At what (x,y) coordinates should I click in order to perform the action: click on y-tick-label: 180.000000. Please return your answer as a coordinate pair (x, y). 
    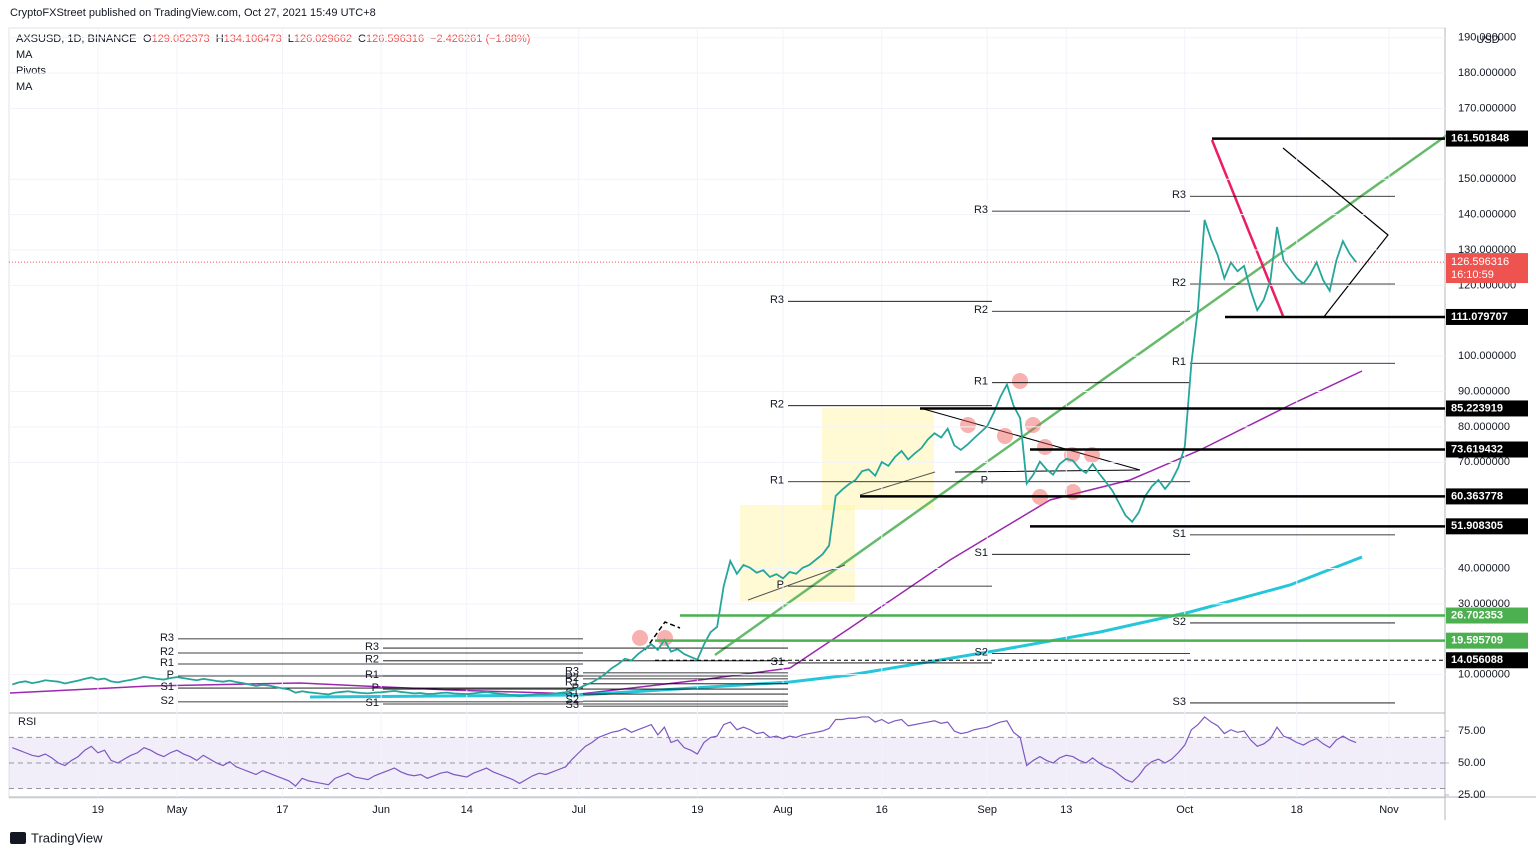
    Looking at the image, I should click on (1487, 73).